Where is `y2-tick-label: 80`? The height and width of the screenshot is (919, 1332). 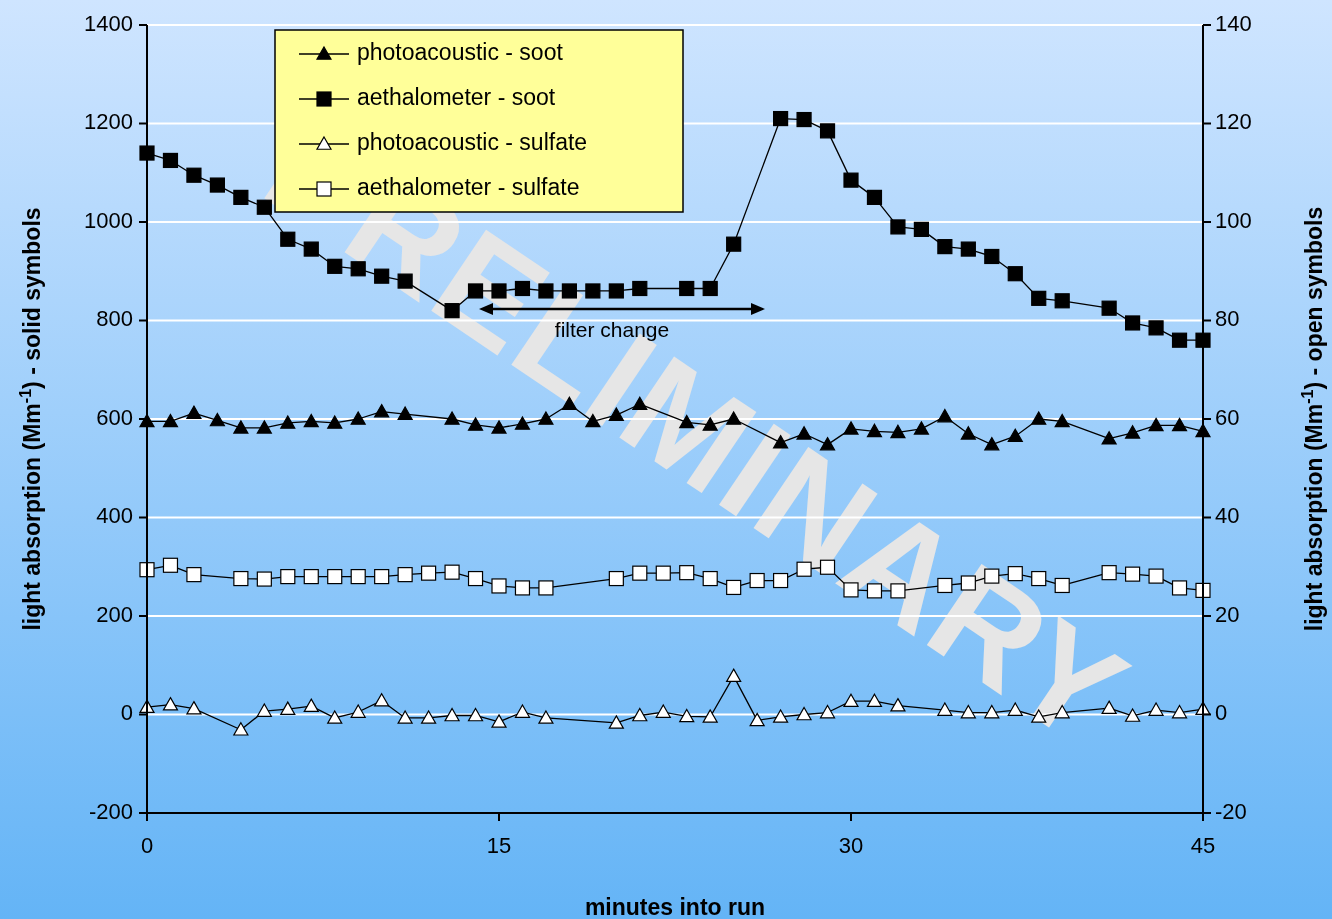 y2-tick-label: 80 is located at coordinates (1227, 319).